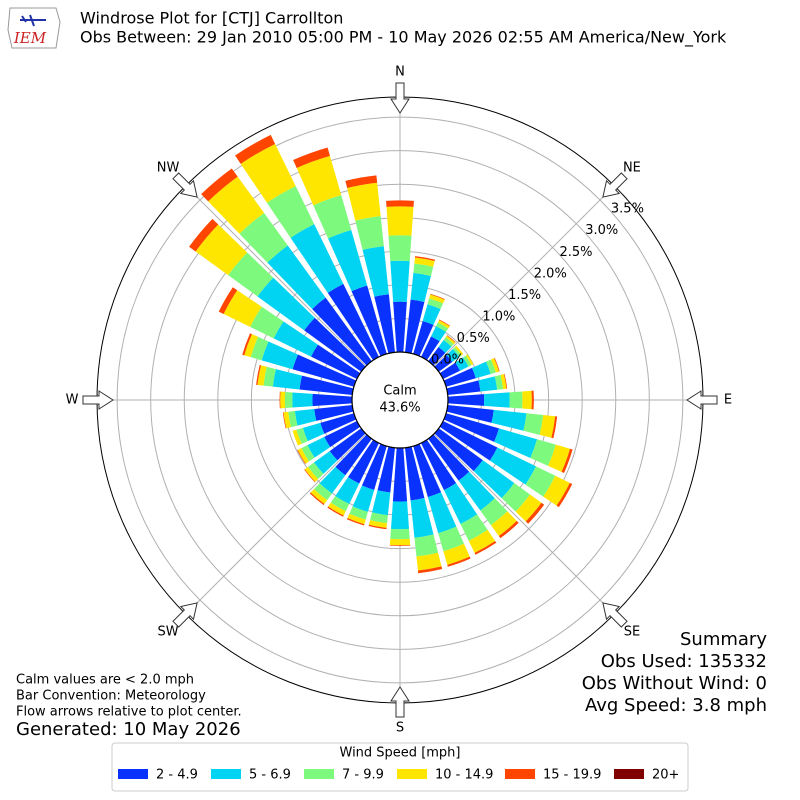  What do you see at coordinates (615, 615) in the screenshot?
I see `flow-arrow` at bounding box center [615, 615].